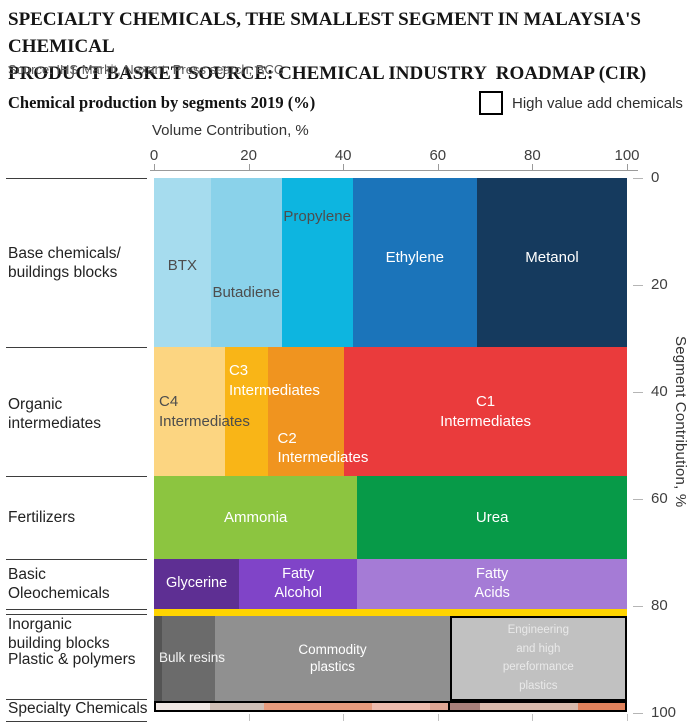 Image resolution: width=700 pixels, height=728 pixels. Describe the element at coordinates (552, 257) in the screenshot. I see `block-label: Metanol` at that location.